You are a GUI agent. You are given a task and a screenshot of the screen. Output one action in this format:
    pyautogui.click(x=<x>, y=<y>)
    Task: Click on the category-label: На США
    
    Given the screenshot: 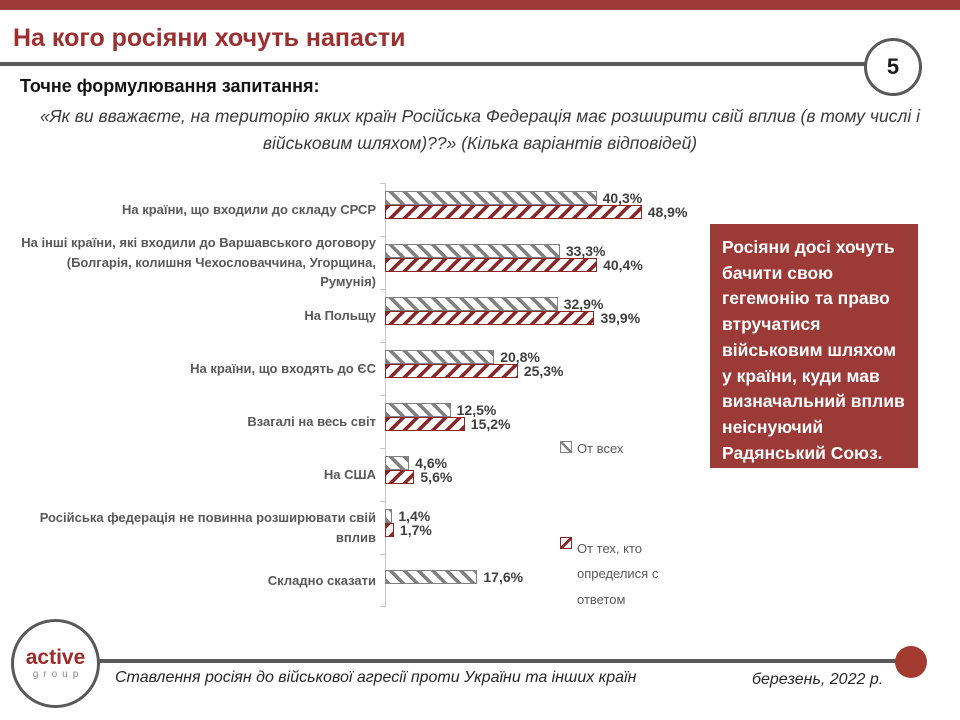 What is the action you would take?
    pyautogui.click(x=349, y=474)
    